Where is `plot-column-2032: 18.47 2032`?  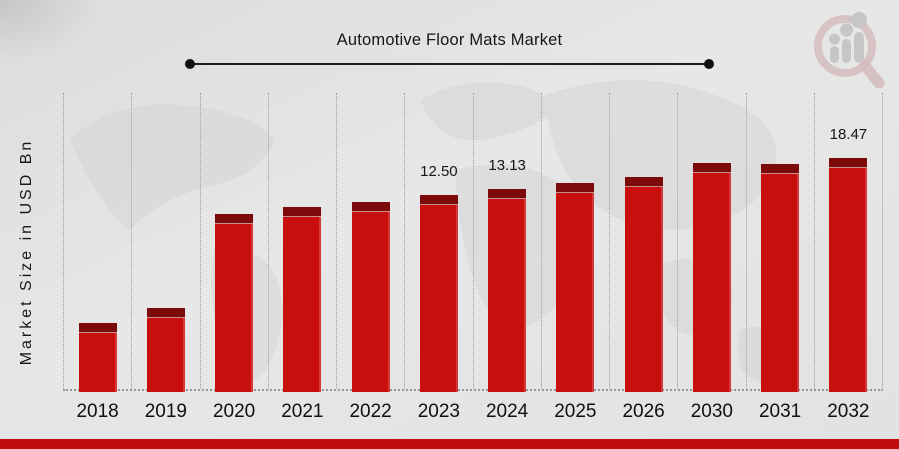
plot-column-2032: 18.47 2032 is located at coordinates (847, 257).